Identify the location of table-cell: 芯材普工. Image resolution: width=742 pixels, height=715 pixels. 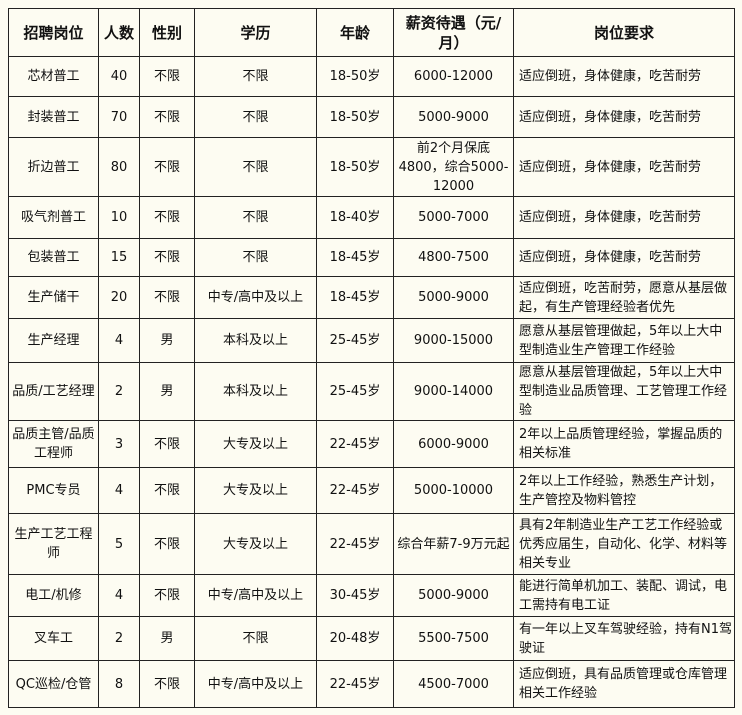
(53, 76).